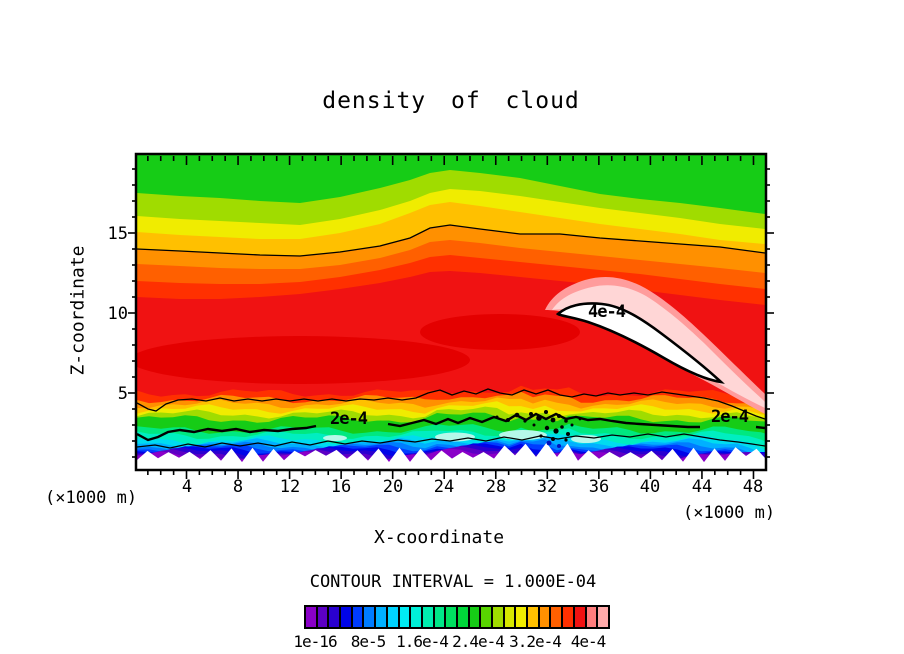 The image size is (904, 654). What do you see at coordinates (535, 641) in the screenshot?
I see `colorbar-label: 3.2e-4` at bounding box center [535, 641].